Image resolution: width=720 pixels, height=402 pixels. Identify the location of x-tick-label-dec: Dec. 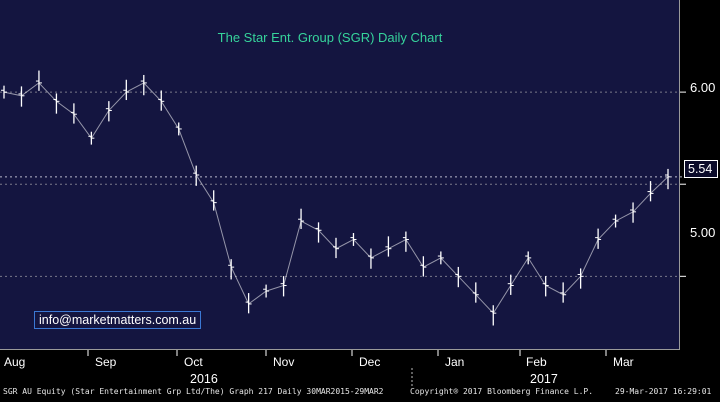
(370, 362).